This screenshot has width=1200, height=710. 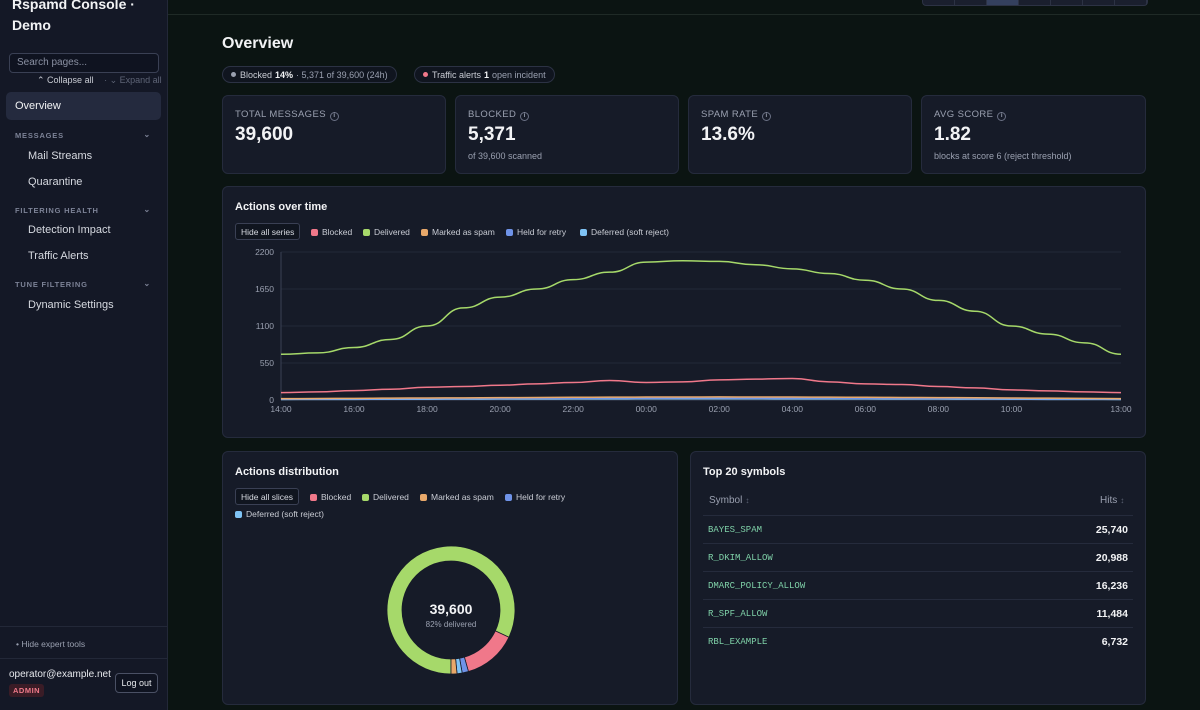 I want to click on sidebar-item-dynamic-settings: Dynamic Settings, so click(x=71, y=305).